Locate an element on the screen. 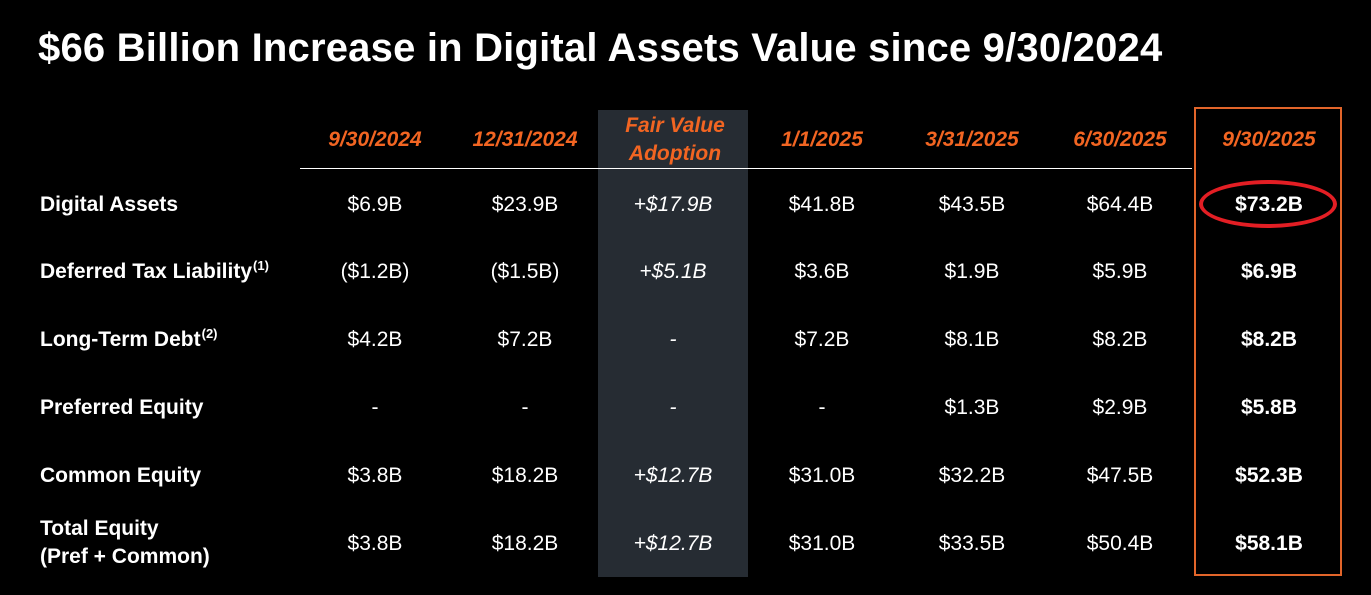 The height and width of the screenshot is (595, 1371). table-cell: $32.2B is located at coordinates (972, 475).